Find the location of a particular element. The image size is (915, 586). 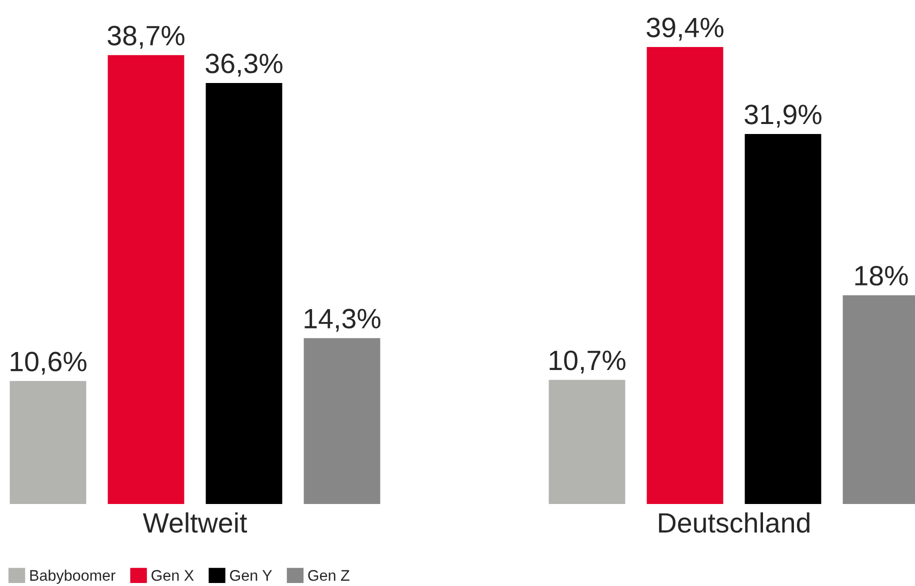

data-label: 14,3% is located at coordinates (342, 320).